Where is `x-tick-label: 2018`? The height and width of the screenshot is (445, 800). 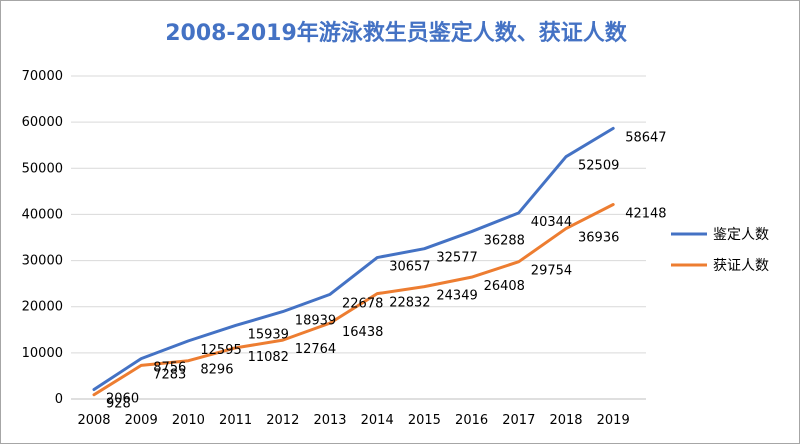 x-tick-label: 2018 is located at coordinates (565, 420).